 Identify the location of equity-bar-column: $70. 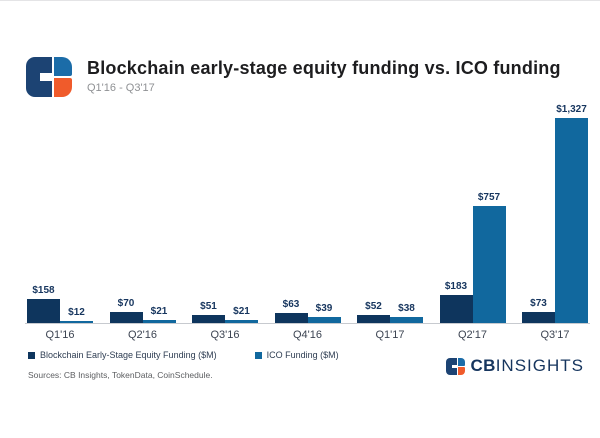
(126, 310).